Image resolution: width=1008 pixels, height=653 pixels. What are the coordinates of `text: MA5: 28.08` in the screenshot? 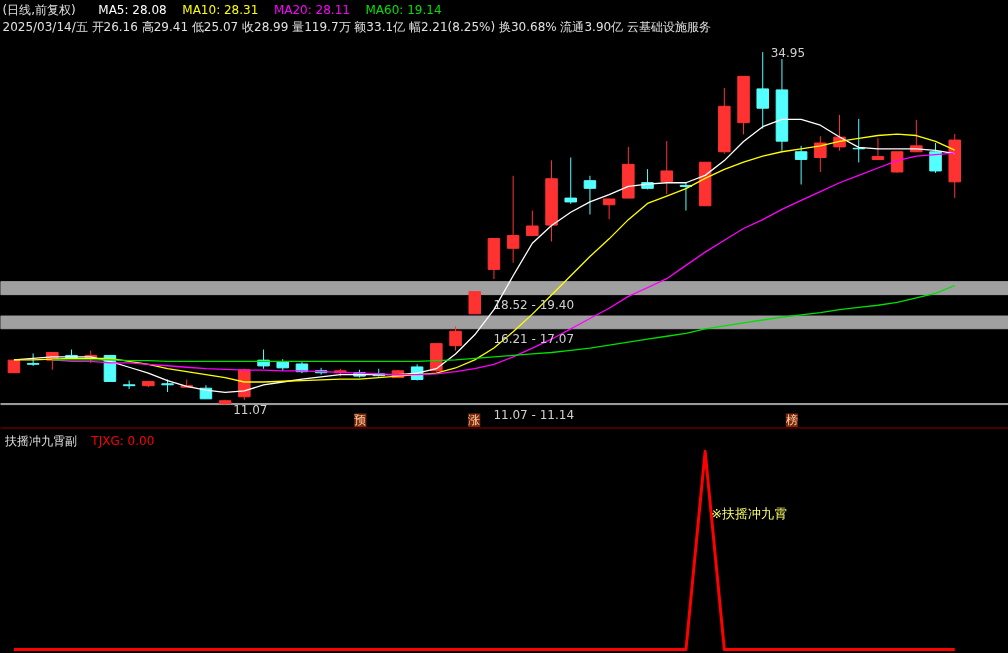 It's located at (132, 9).